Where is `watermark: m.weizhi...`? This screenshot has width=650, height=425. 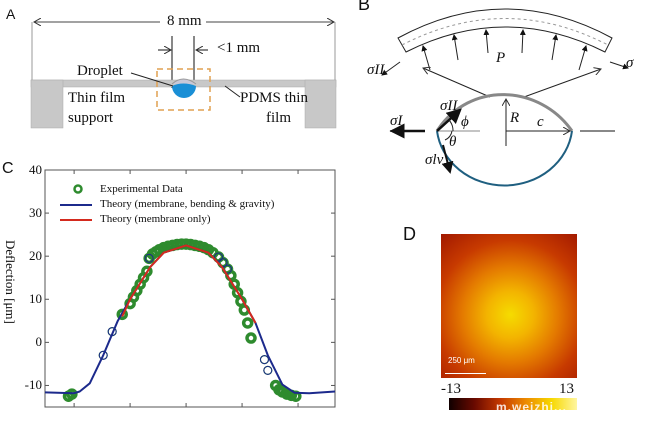
watermark: m.weizhi... is located at coordinates (532, 407).